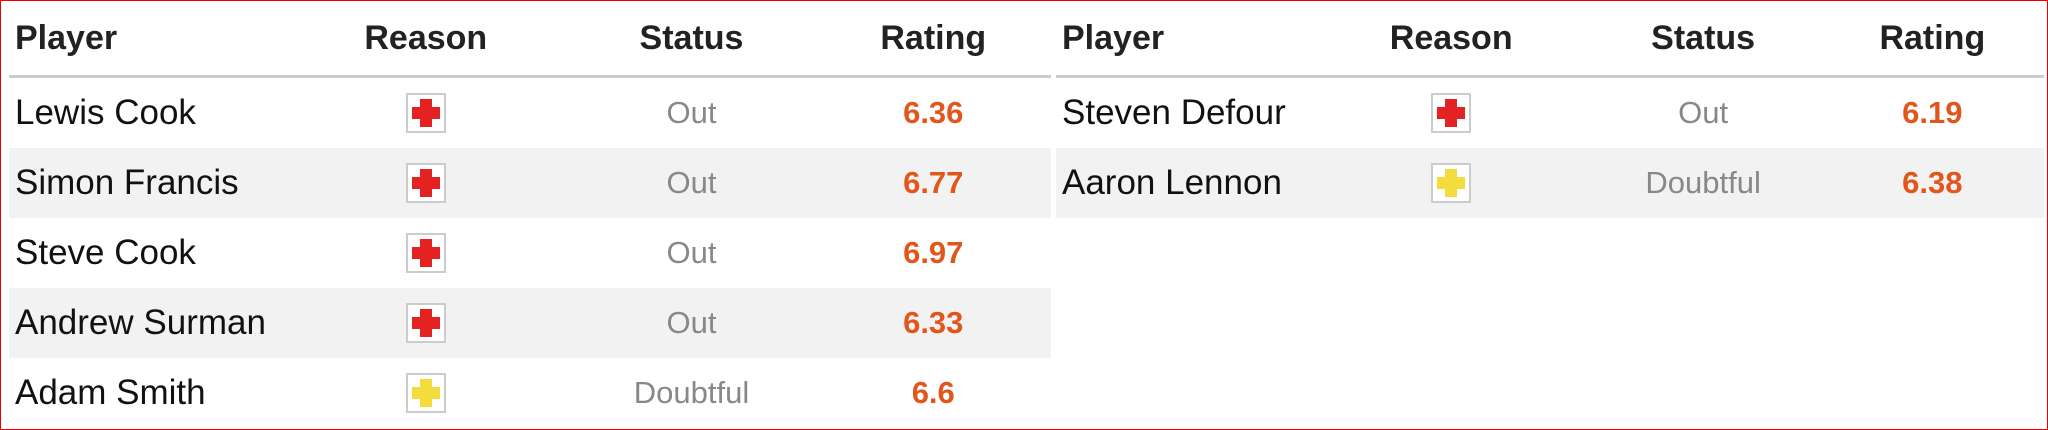 Image resolution: width=2048 pixels, height=430 pixels. I want to click on player-name: Simon Francis, so click(127, 182).